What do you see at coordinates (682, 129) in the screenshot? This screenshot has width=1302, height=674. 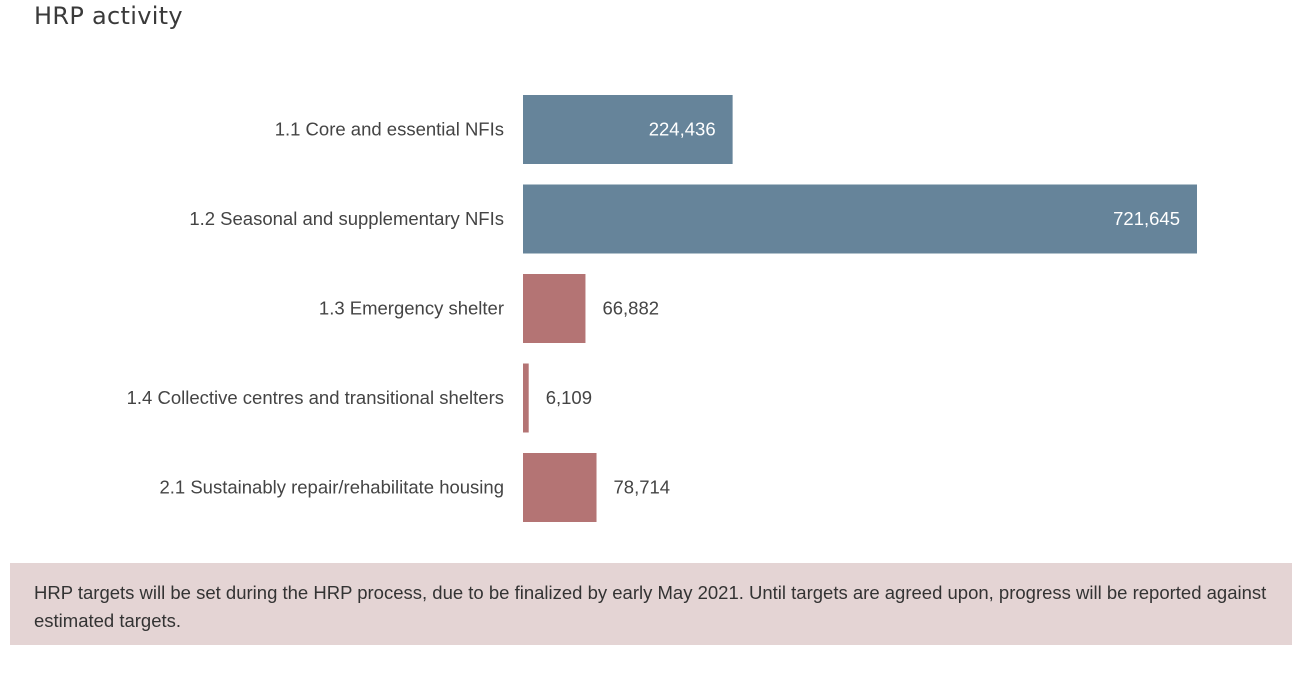 I see `value-label: 224,436` at bounding box center [682, 129].